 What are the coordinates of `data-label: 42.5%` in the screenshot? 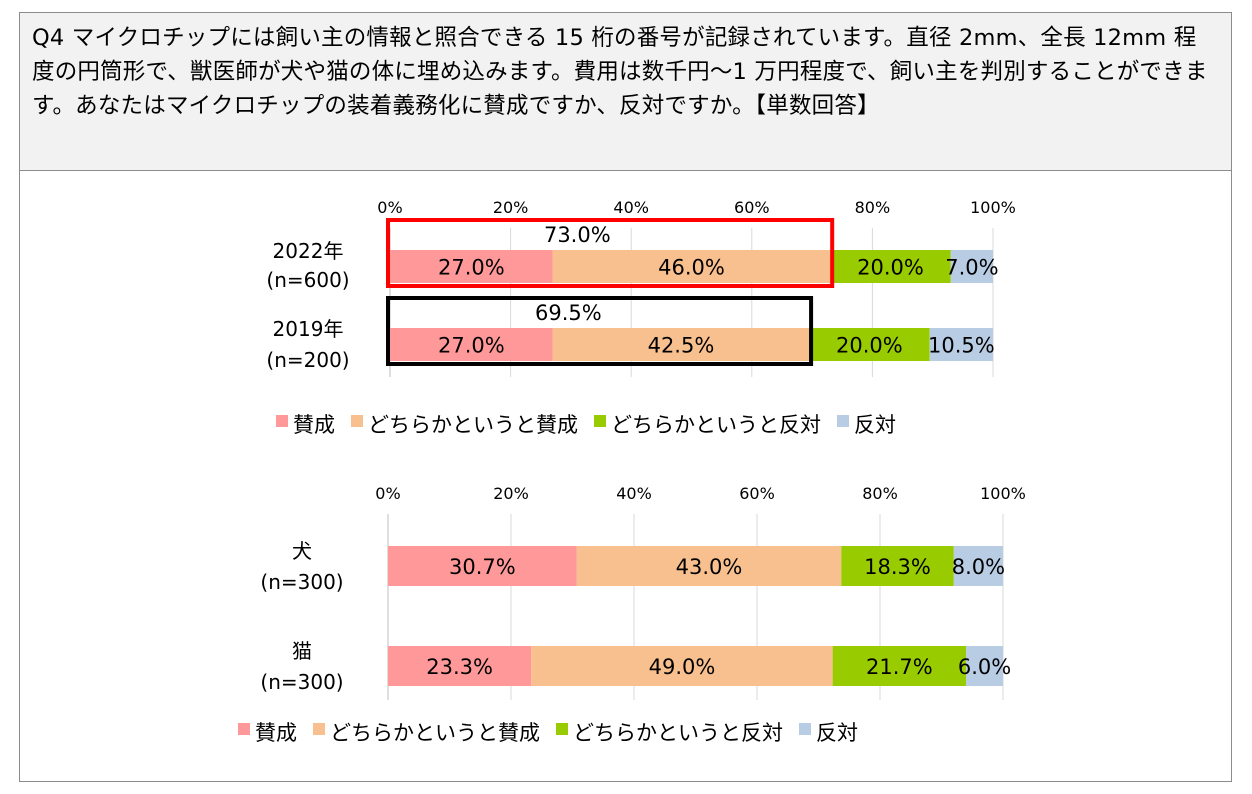 It's located at (681, 346).